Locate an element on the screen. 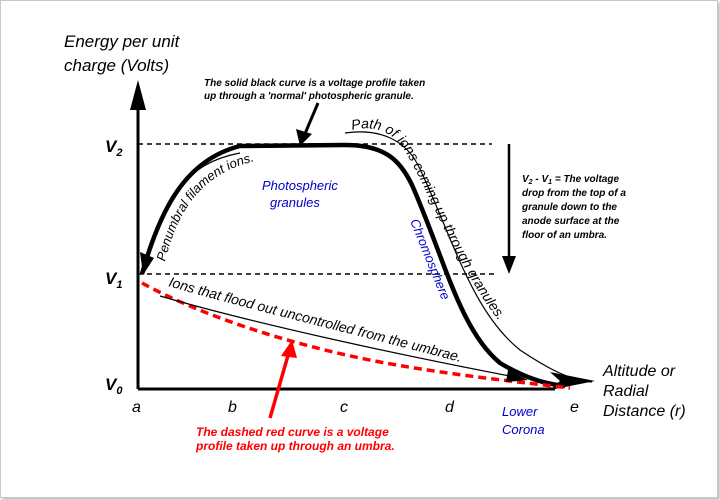 The height and width of the screenshot is (500, 720). flood-arrowhead is located at coordinates (517, 376).